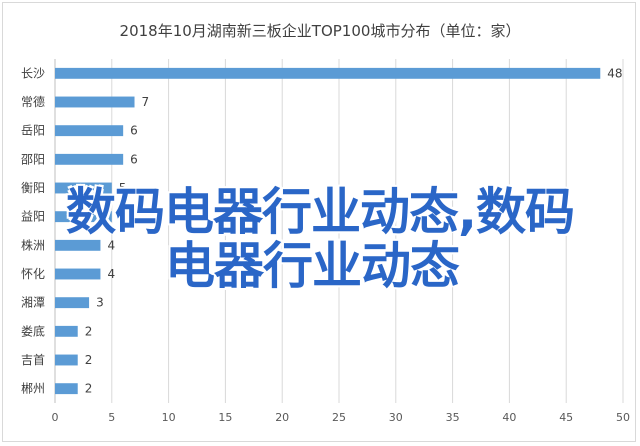 The image size is (640, 446). I want to click on category-label-2: 岳阳, so click(33, 131).